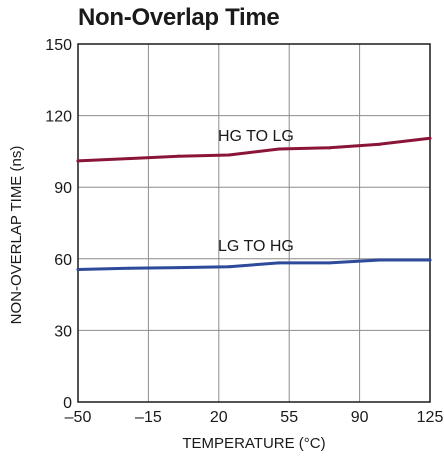 The image size is (444, 461). What do you see at coordinates (256, 246) in the screenshot?
I see `series-label-lg-to-hg: LG TO HG` at bounding box center [256, 246].